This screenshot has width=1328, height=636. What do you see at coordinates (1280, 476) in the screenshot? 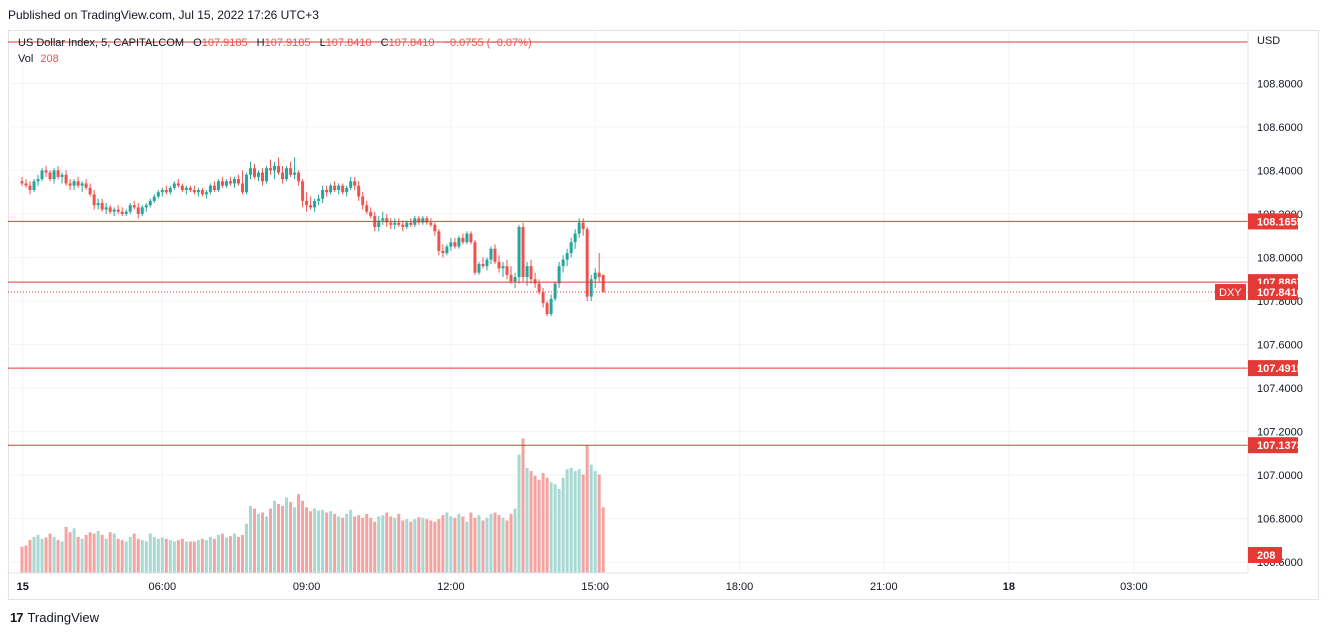
I see `price-tick-label: 107.0000` at bounding box center [1280, 476].